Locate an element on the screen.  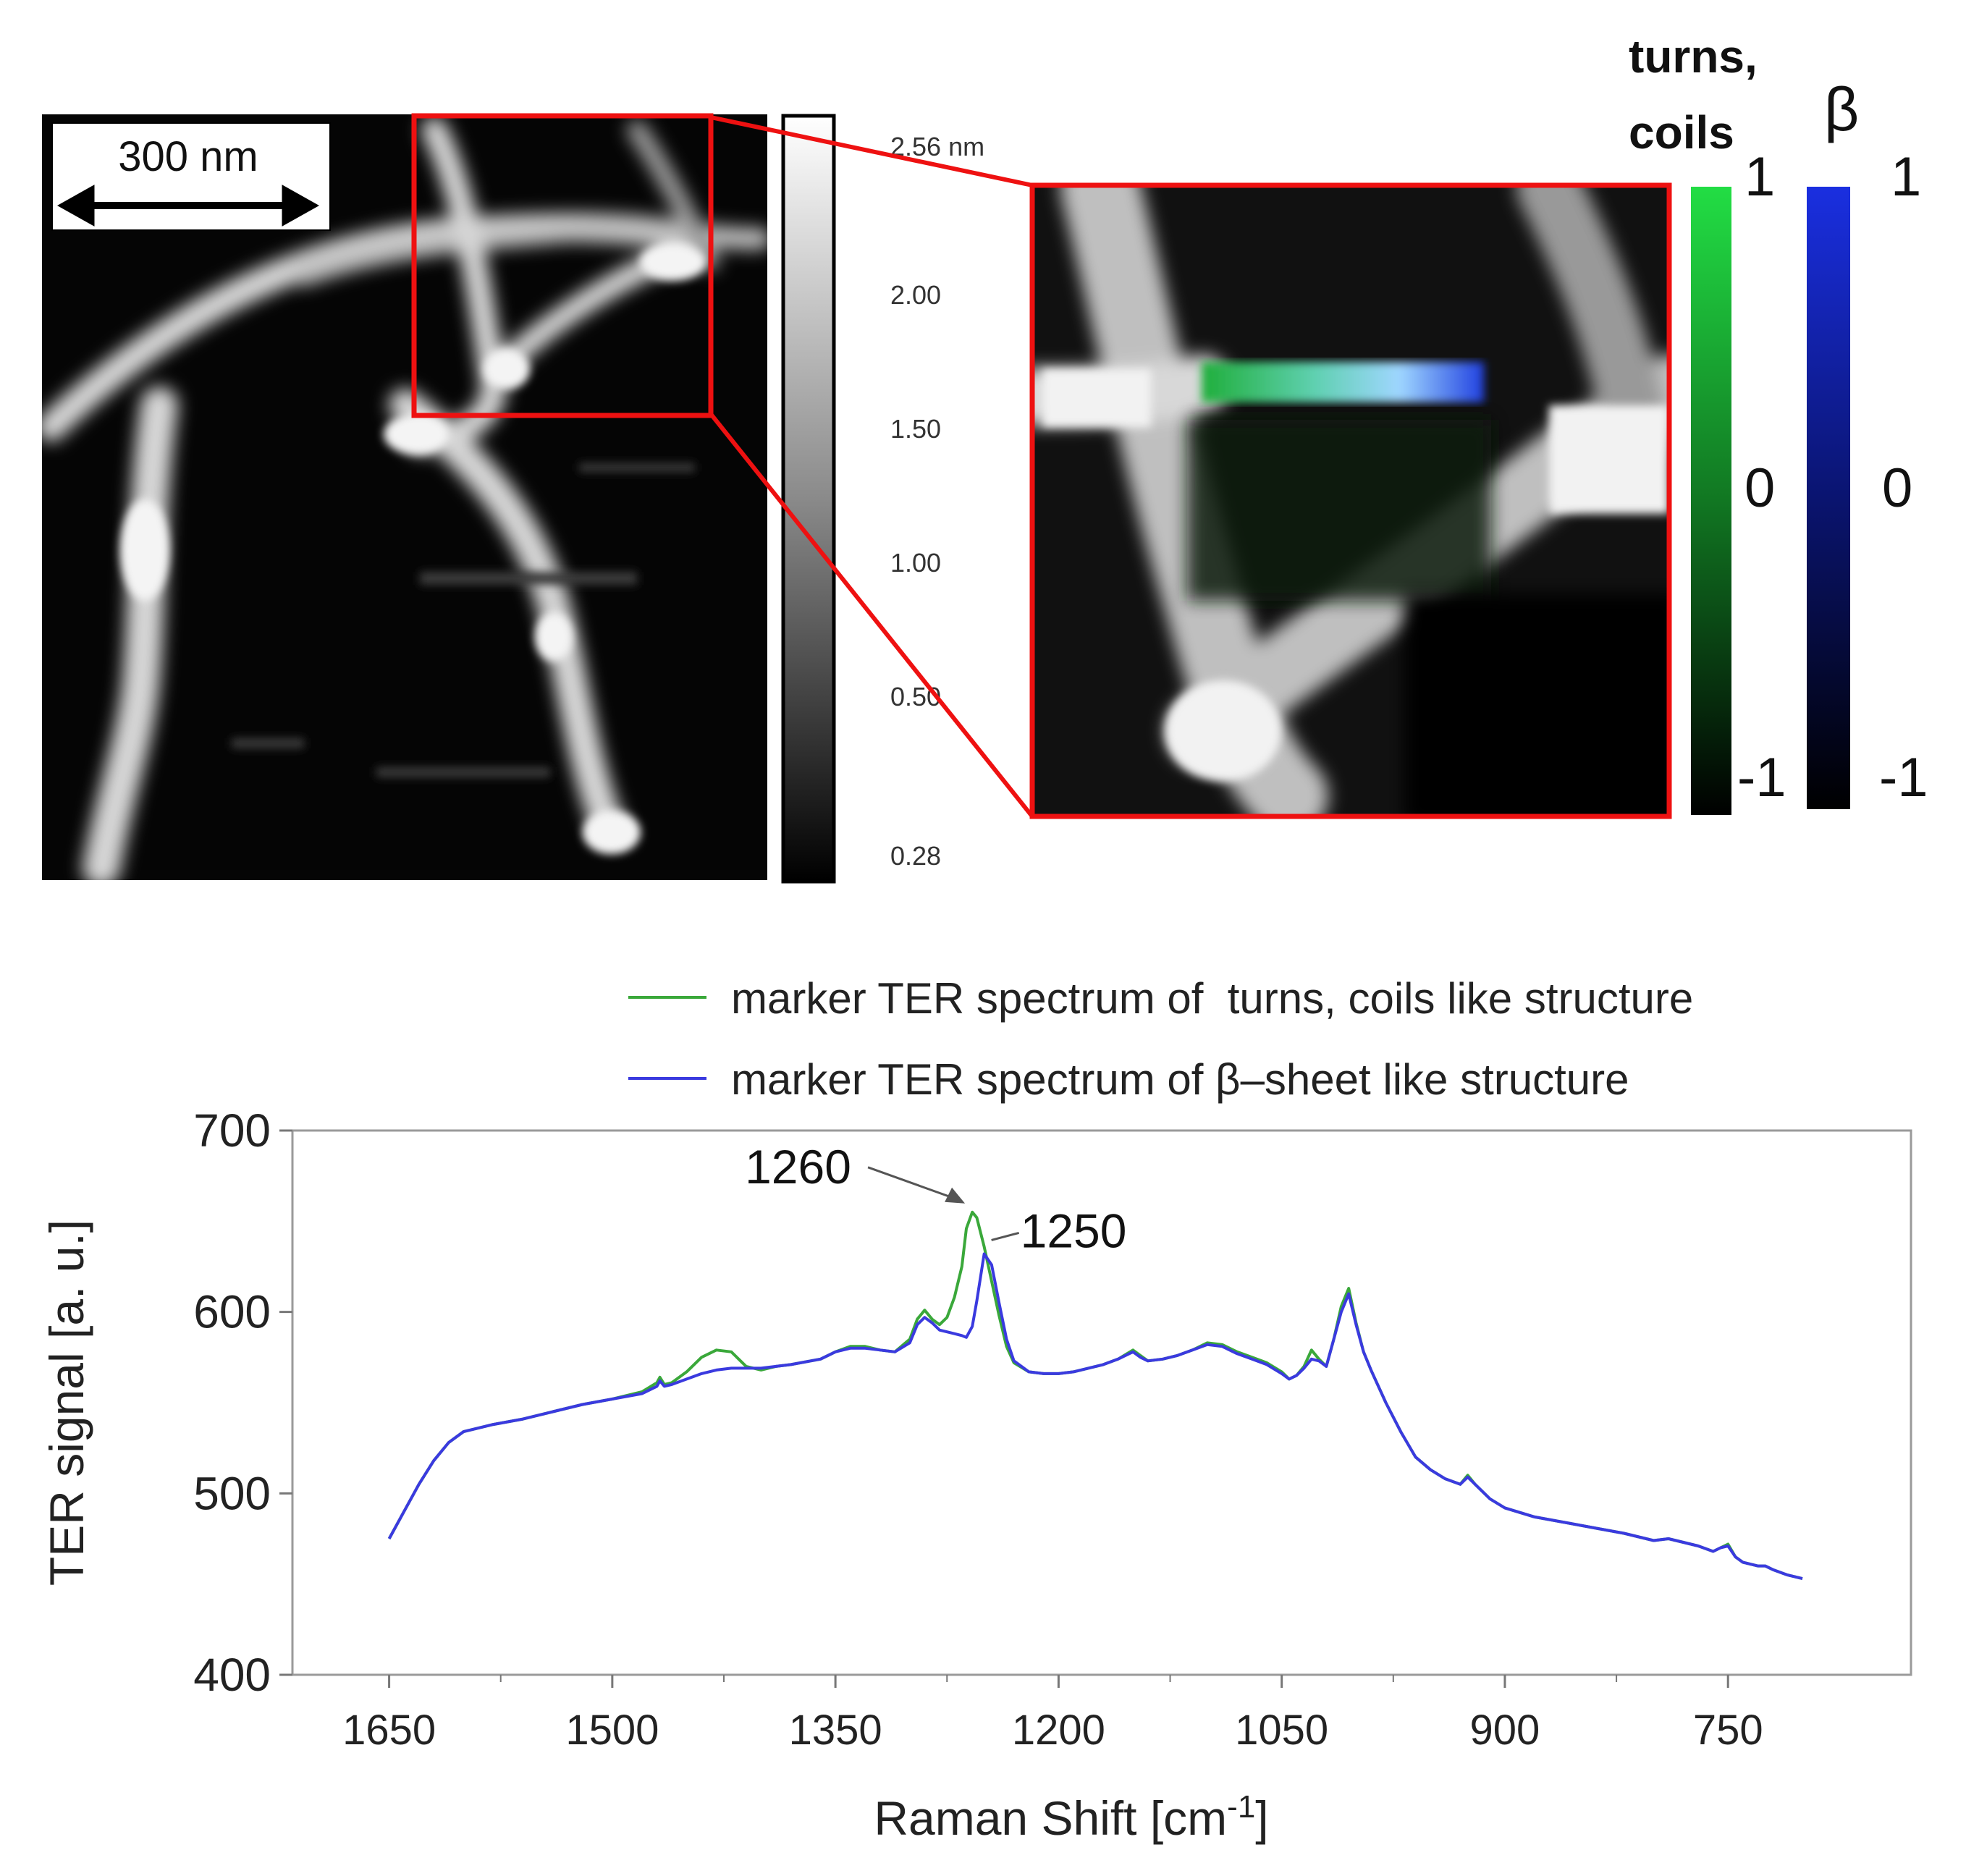
height-tick-label: 0.28 is located at coordinates (915, 856).